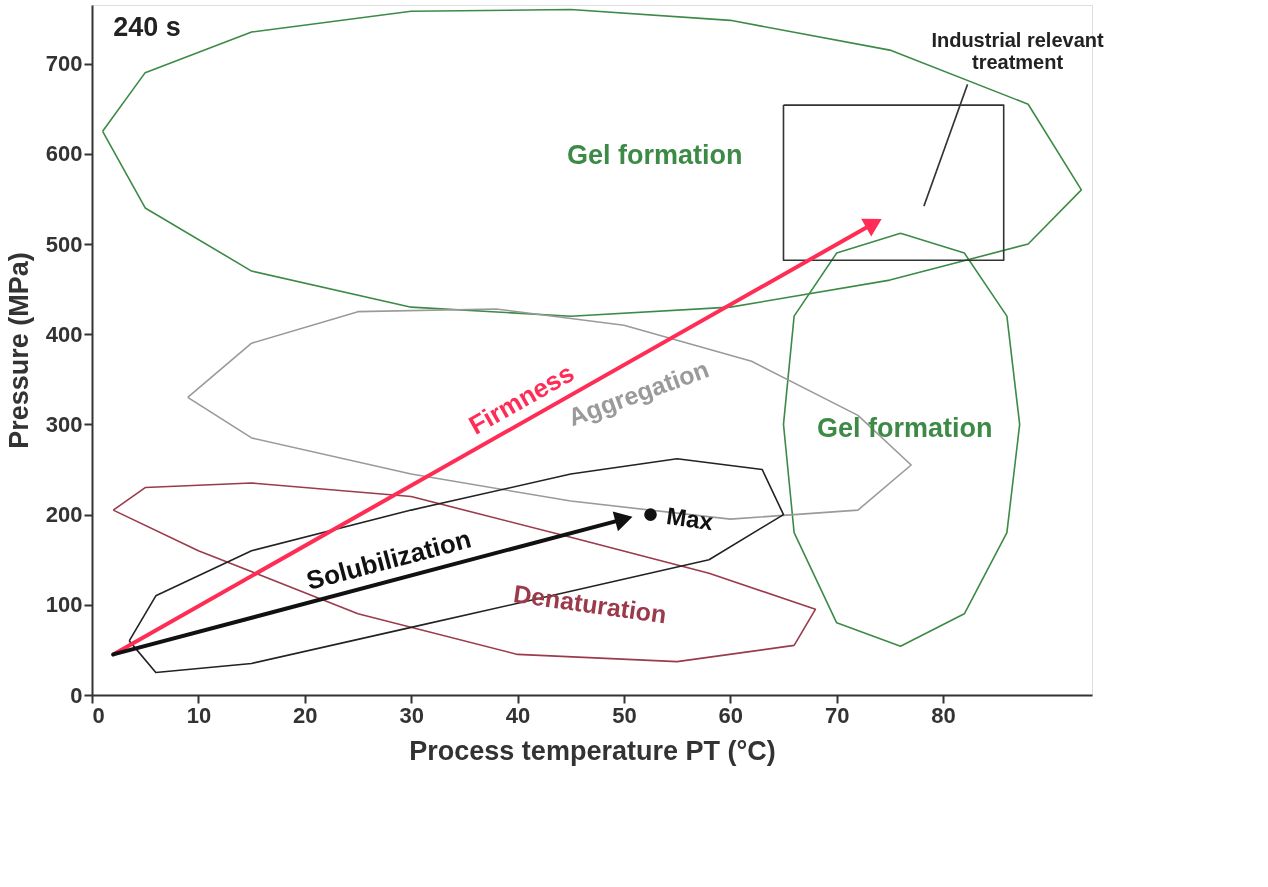 Image resolution: width=1268 pixels, height=887 pixels. Describe the element at coordinates (64, 64) in the screenshot. I see `y-tick-label: 700` at that location.